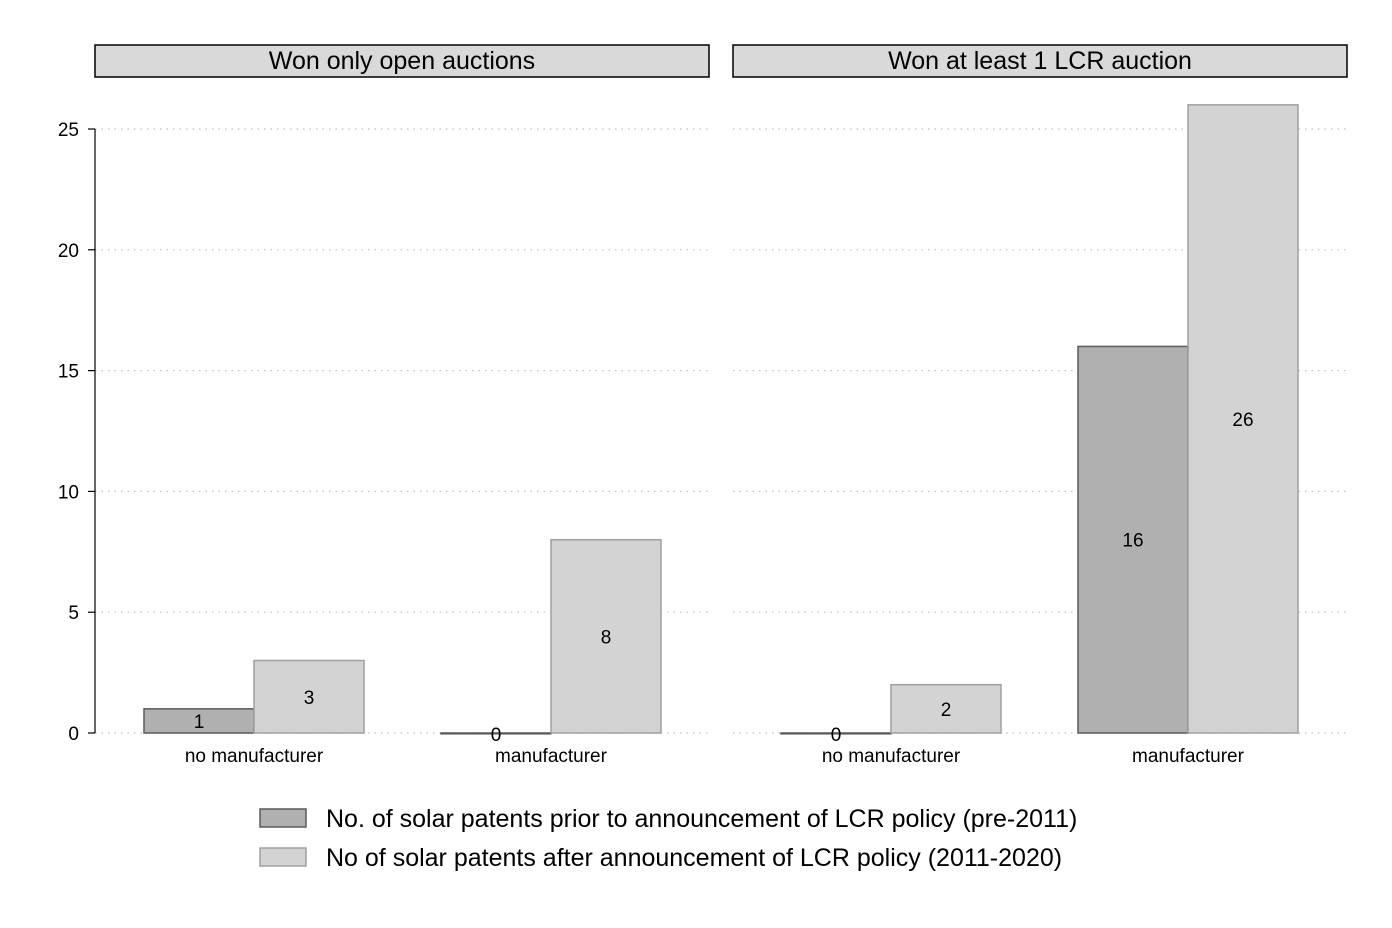  What do you see at coordinates (68, 492) in the screenshot?
I see `y-tick-label: 10` at bounding box center [68, 492].